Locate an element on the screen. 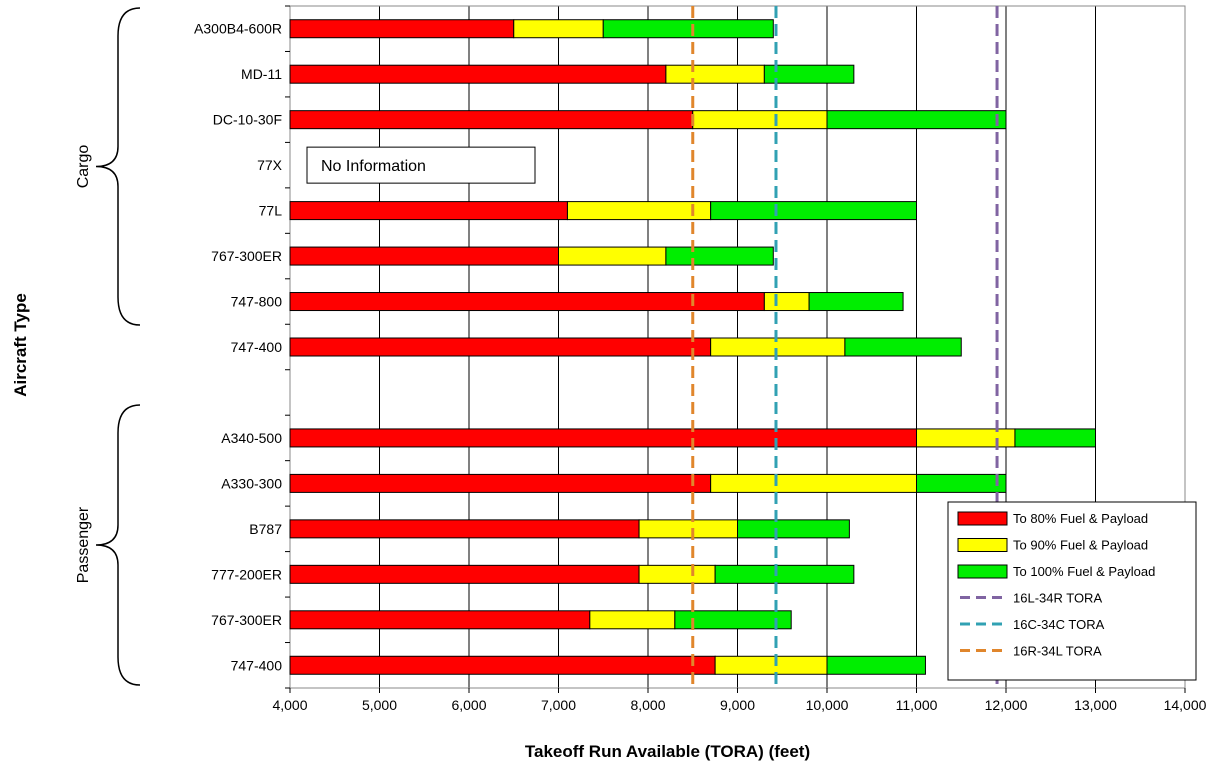 The height and width of the screenshot is (768, 1219). x-tick-label: 10,000 is located at coordinates (827, 705).